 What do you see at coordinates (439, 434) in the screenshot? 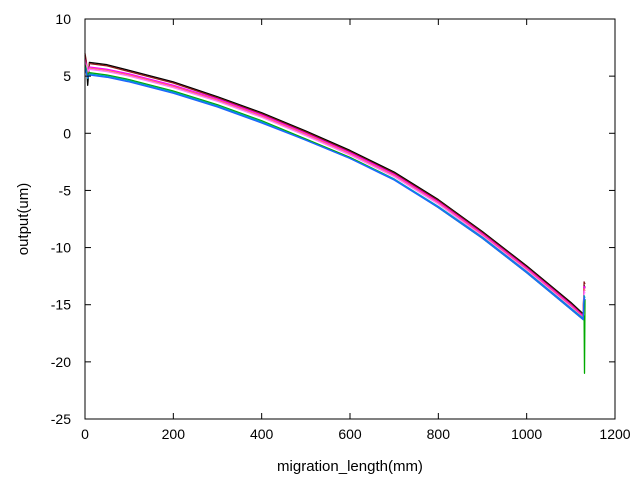
I see `x-tick-label: 800` at bounding box center [439, 434].